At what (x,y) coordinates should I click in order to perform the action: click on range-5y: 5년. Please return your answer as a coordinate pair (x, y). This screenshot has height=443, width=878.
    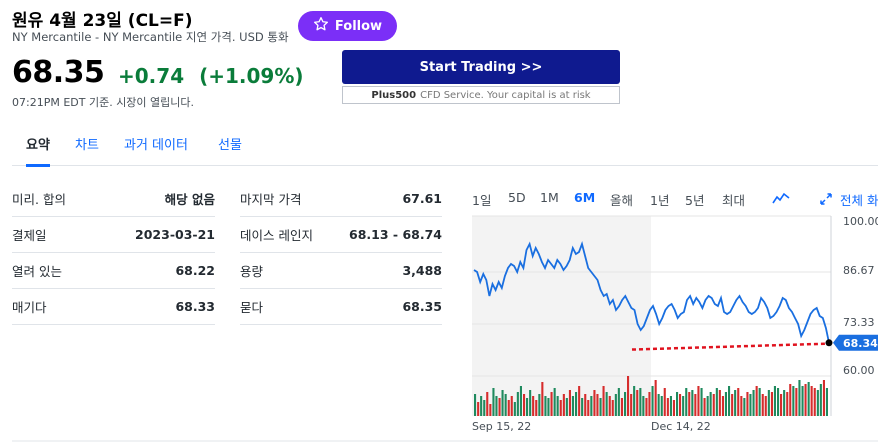
    Looking at the image, I should click on (695, 200).